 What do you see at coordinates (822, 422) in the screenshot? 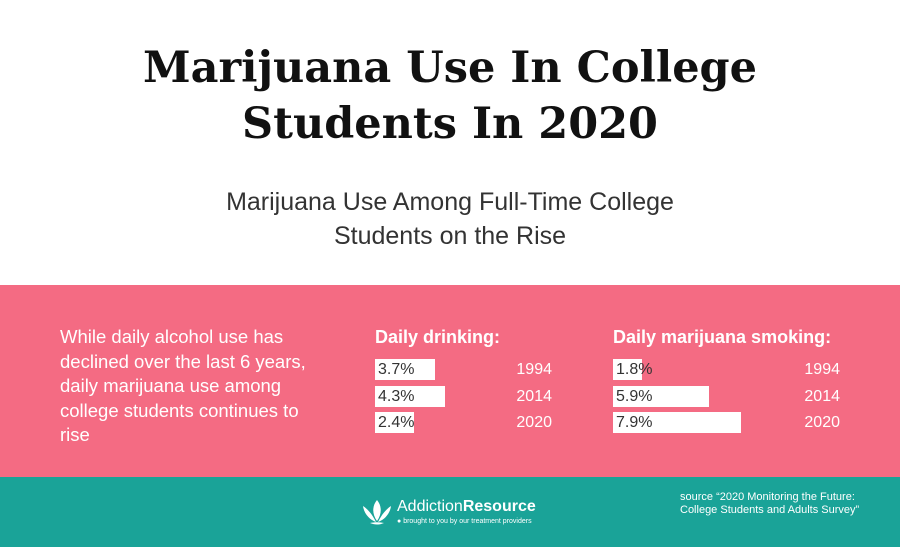
I see `marijuana-year-label: 2020` at bounding box center [822, 422].